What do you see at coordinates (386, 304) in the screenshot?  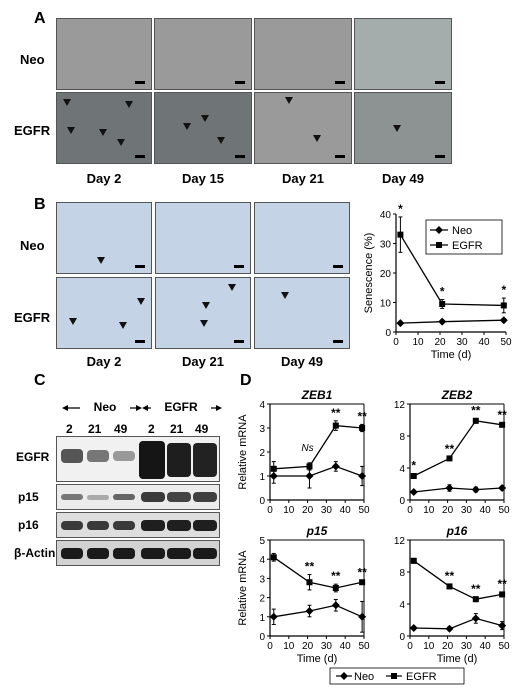 I see `y-tick-label: 10` at bounding box center [386, 304].